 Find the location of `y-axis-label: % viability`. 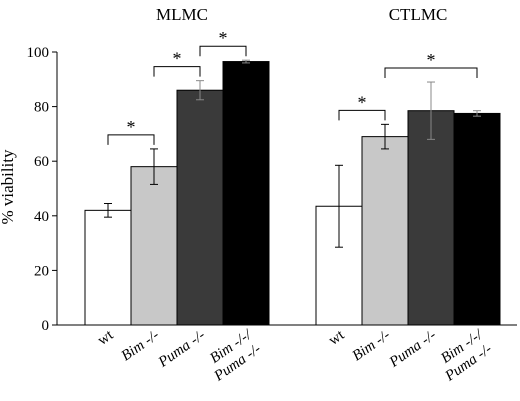

y-axis-label: % viability is located at coordinates (8, 187).